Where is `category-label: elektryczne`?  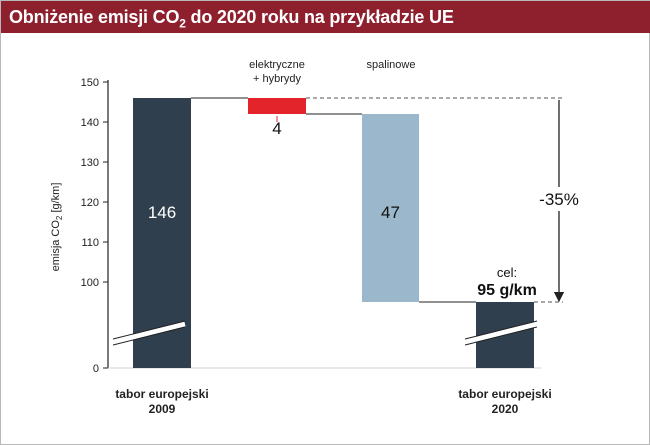
category-label: elektryczne is located at coordinates (277, 65).